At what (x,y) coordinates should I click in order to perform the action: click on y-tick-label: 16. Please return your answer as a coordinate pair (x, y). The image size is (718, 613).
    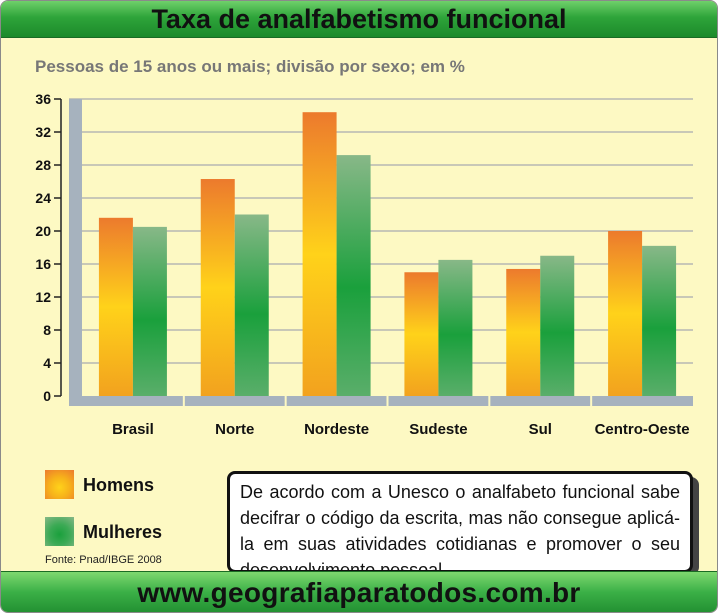
    Looking at the image, I should click on (43, 264).